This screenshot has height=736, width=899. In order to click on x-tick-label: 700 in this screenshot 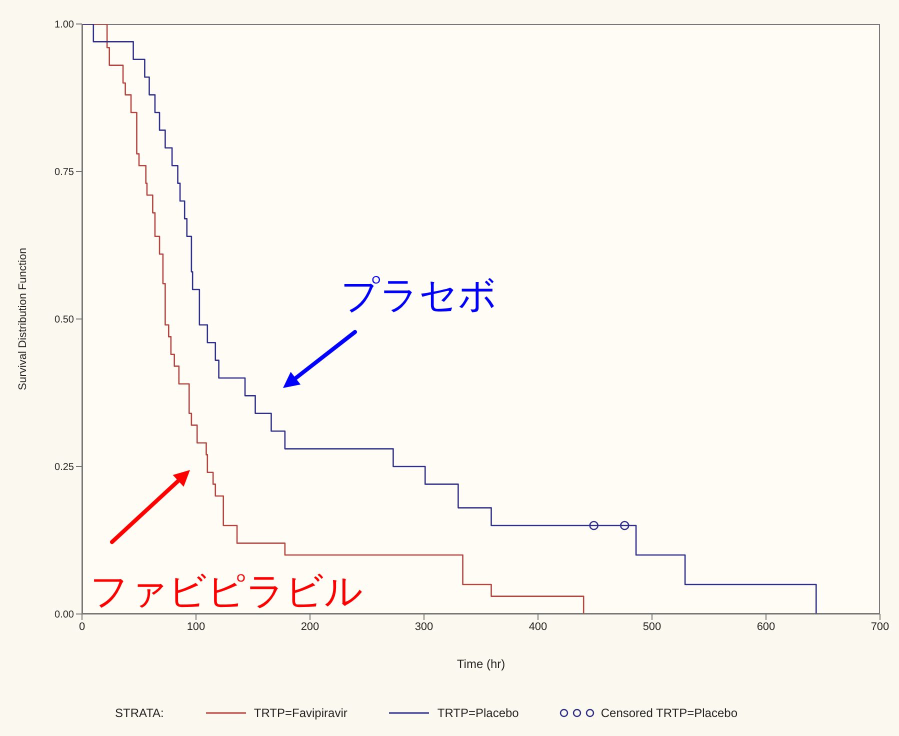, I will do `click(880, 626)`.